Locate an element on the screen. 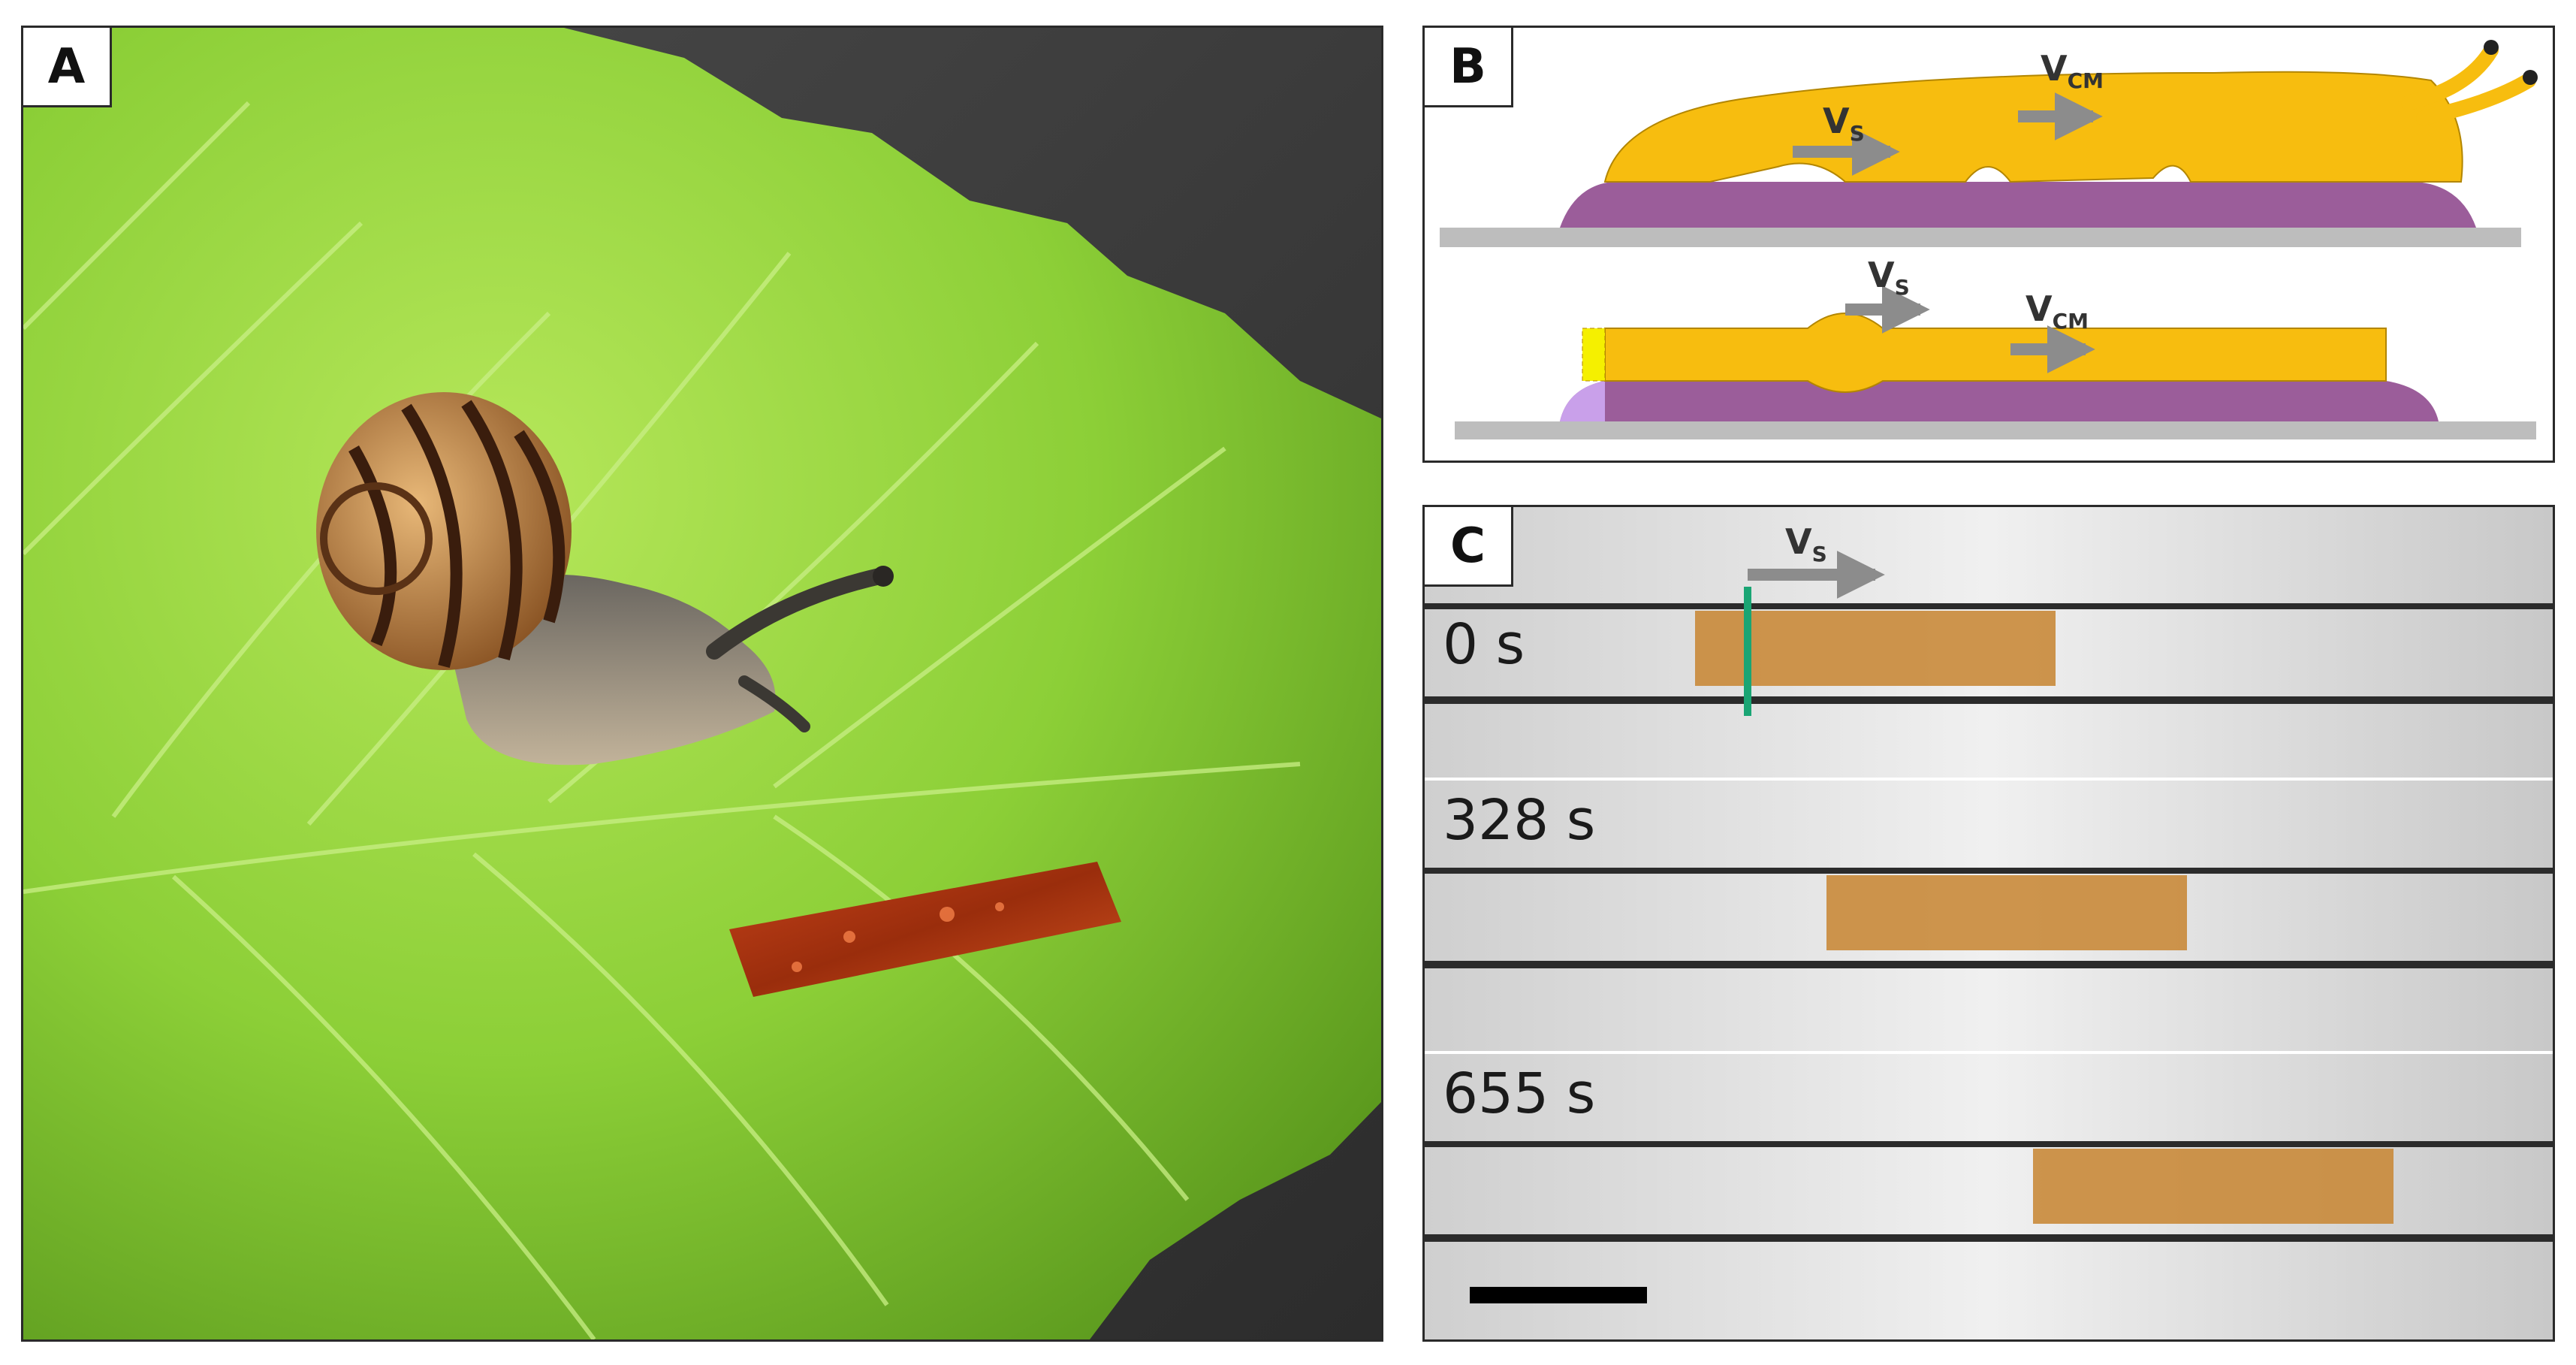 The width and height of the screenshot is (2576, 1365). top-vcm-label: VCM is located at coordinates (2072, 70).